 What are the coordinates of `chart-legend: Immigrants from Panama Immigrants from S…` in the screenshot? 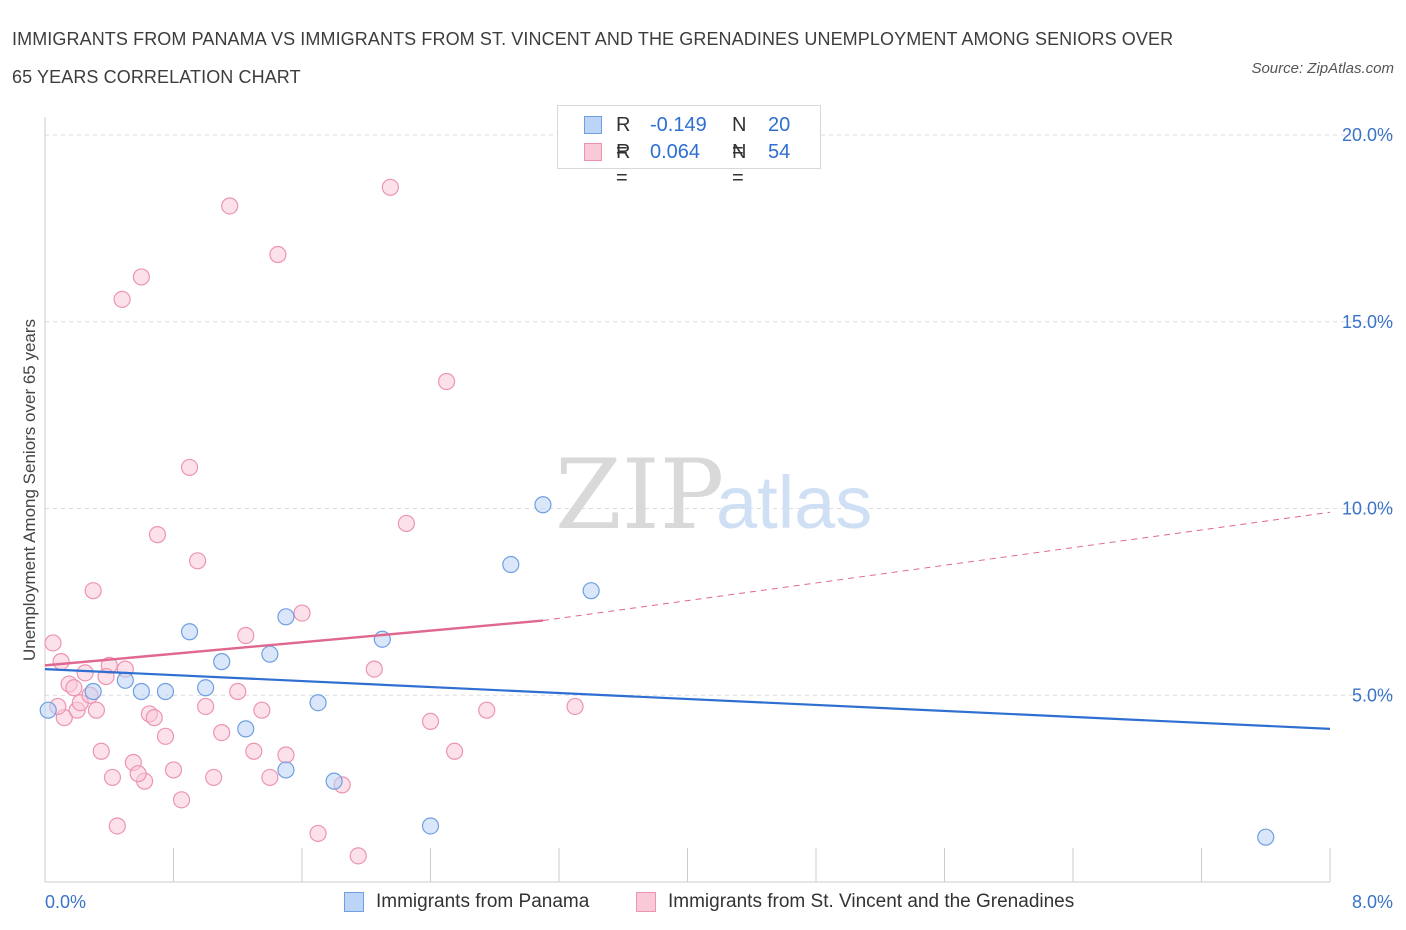 It's located at (703, 903).